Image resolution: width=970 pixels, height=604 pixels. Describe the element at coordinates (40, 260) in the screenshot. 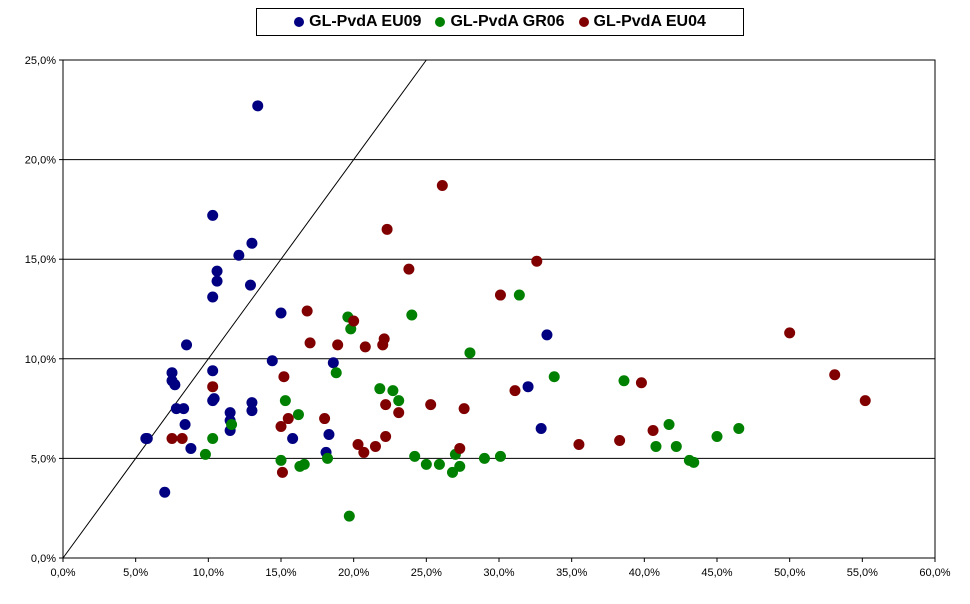

I see `y-tick-label: 15,0%` at that location.